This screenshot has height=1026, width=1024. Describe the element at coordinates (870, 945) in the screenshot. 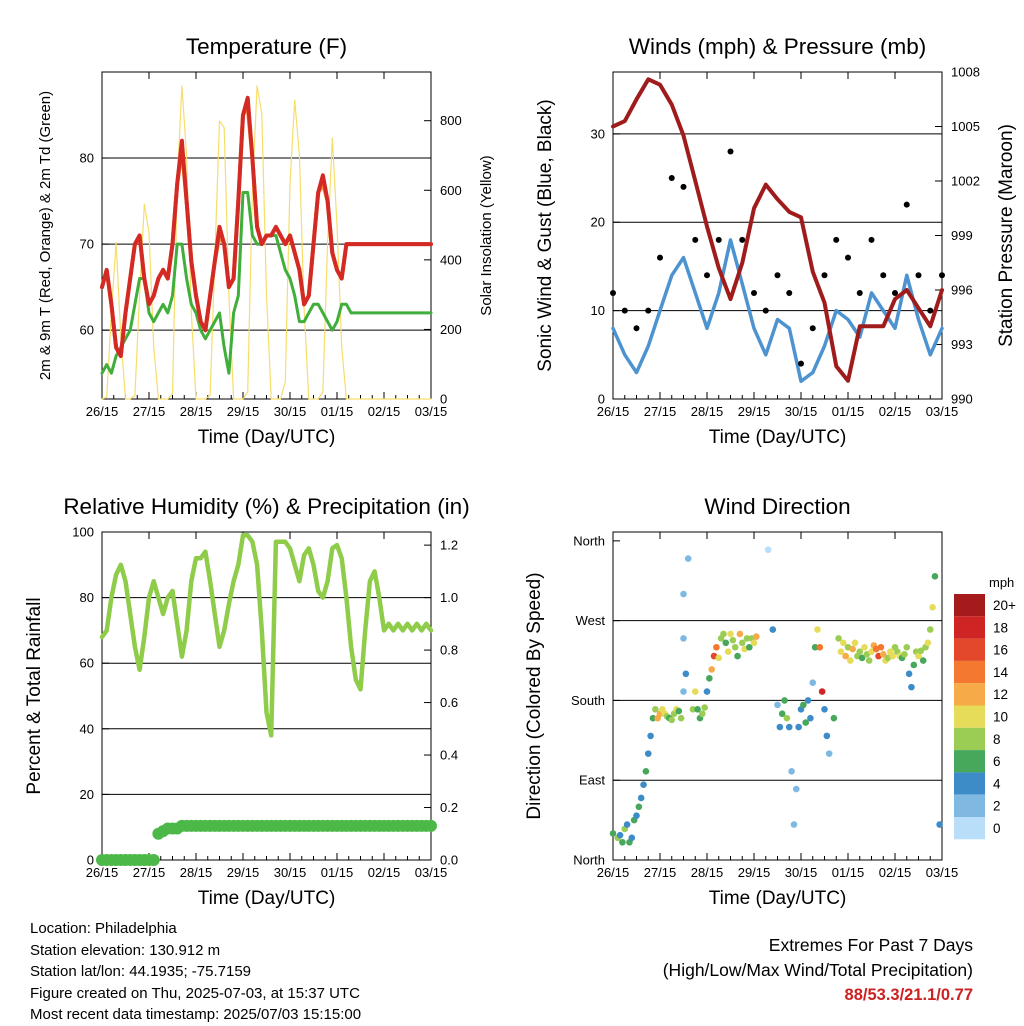

I see `extremes-title: Extremes For Past 7 Days` at that location.